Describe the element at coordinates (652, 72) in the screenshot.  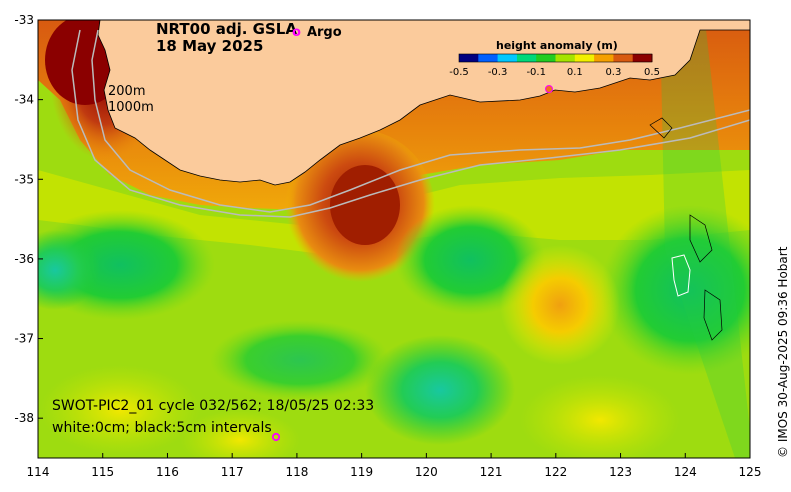
I see `colorbar-tick-label: 0.5` at that location.